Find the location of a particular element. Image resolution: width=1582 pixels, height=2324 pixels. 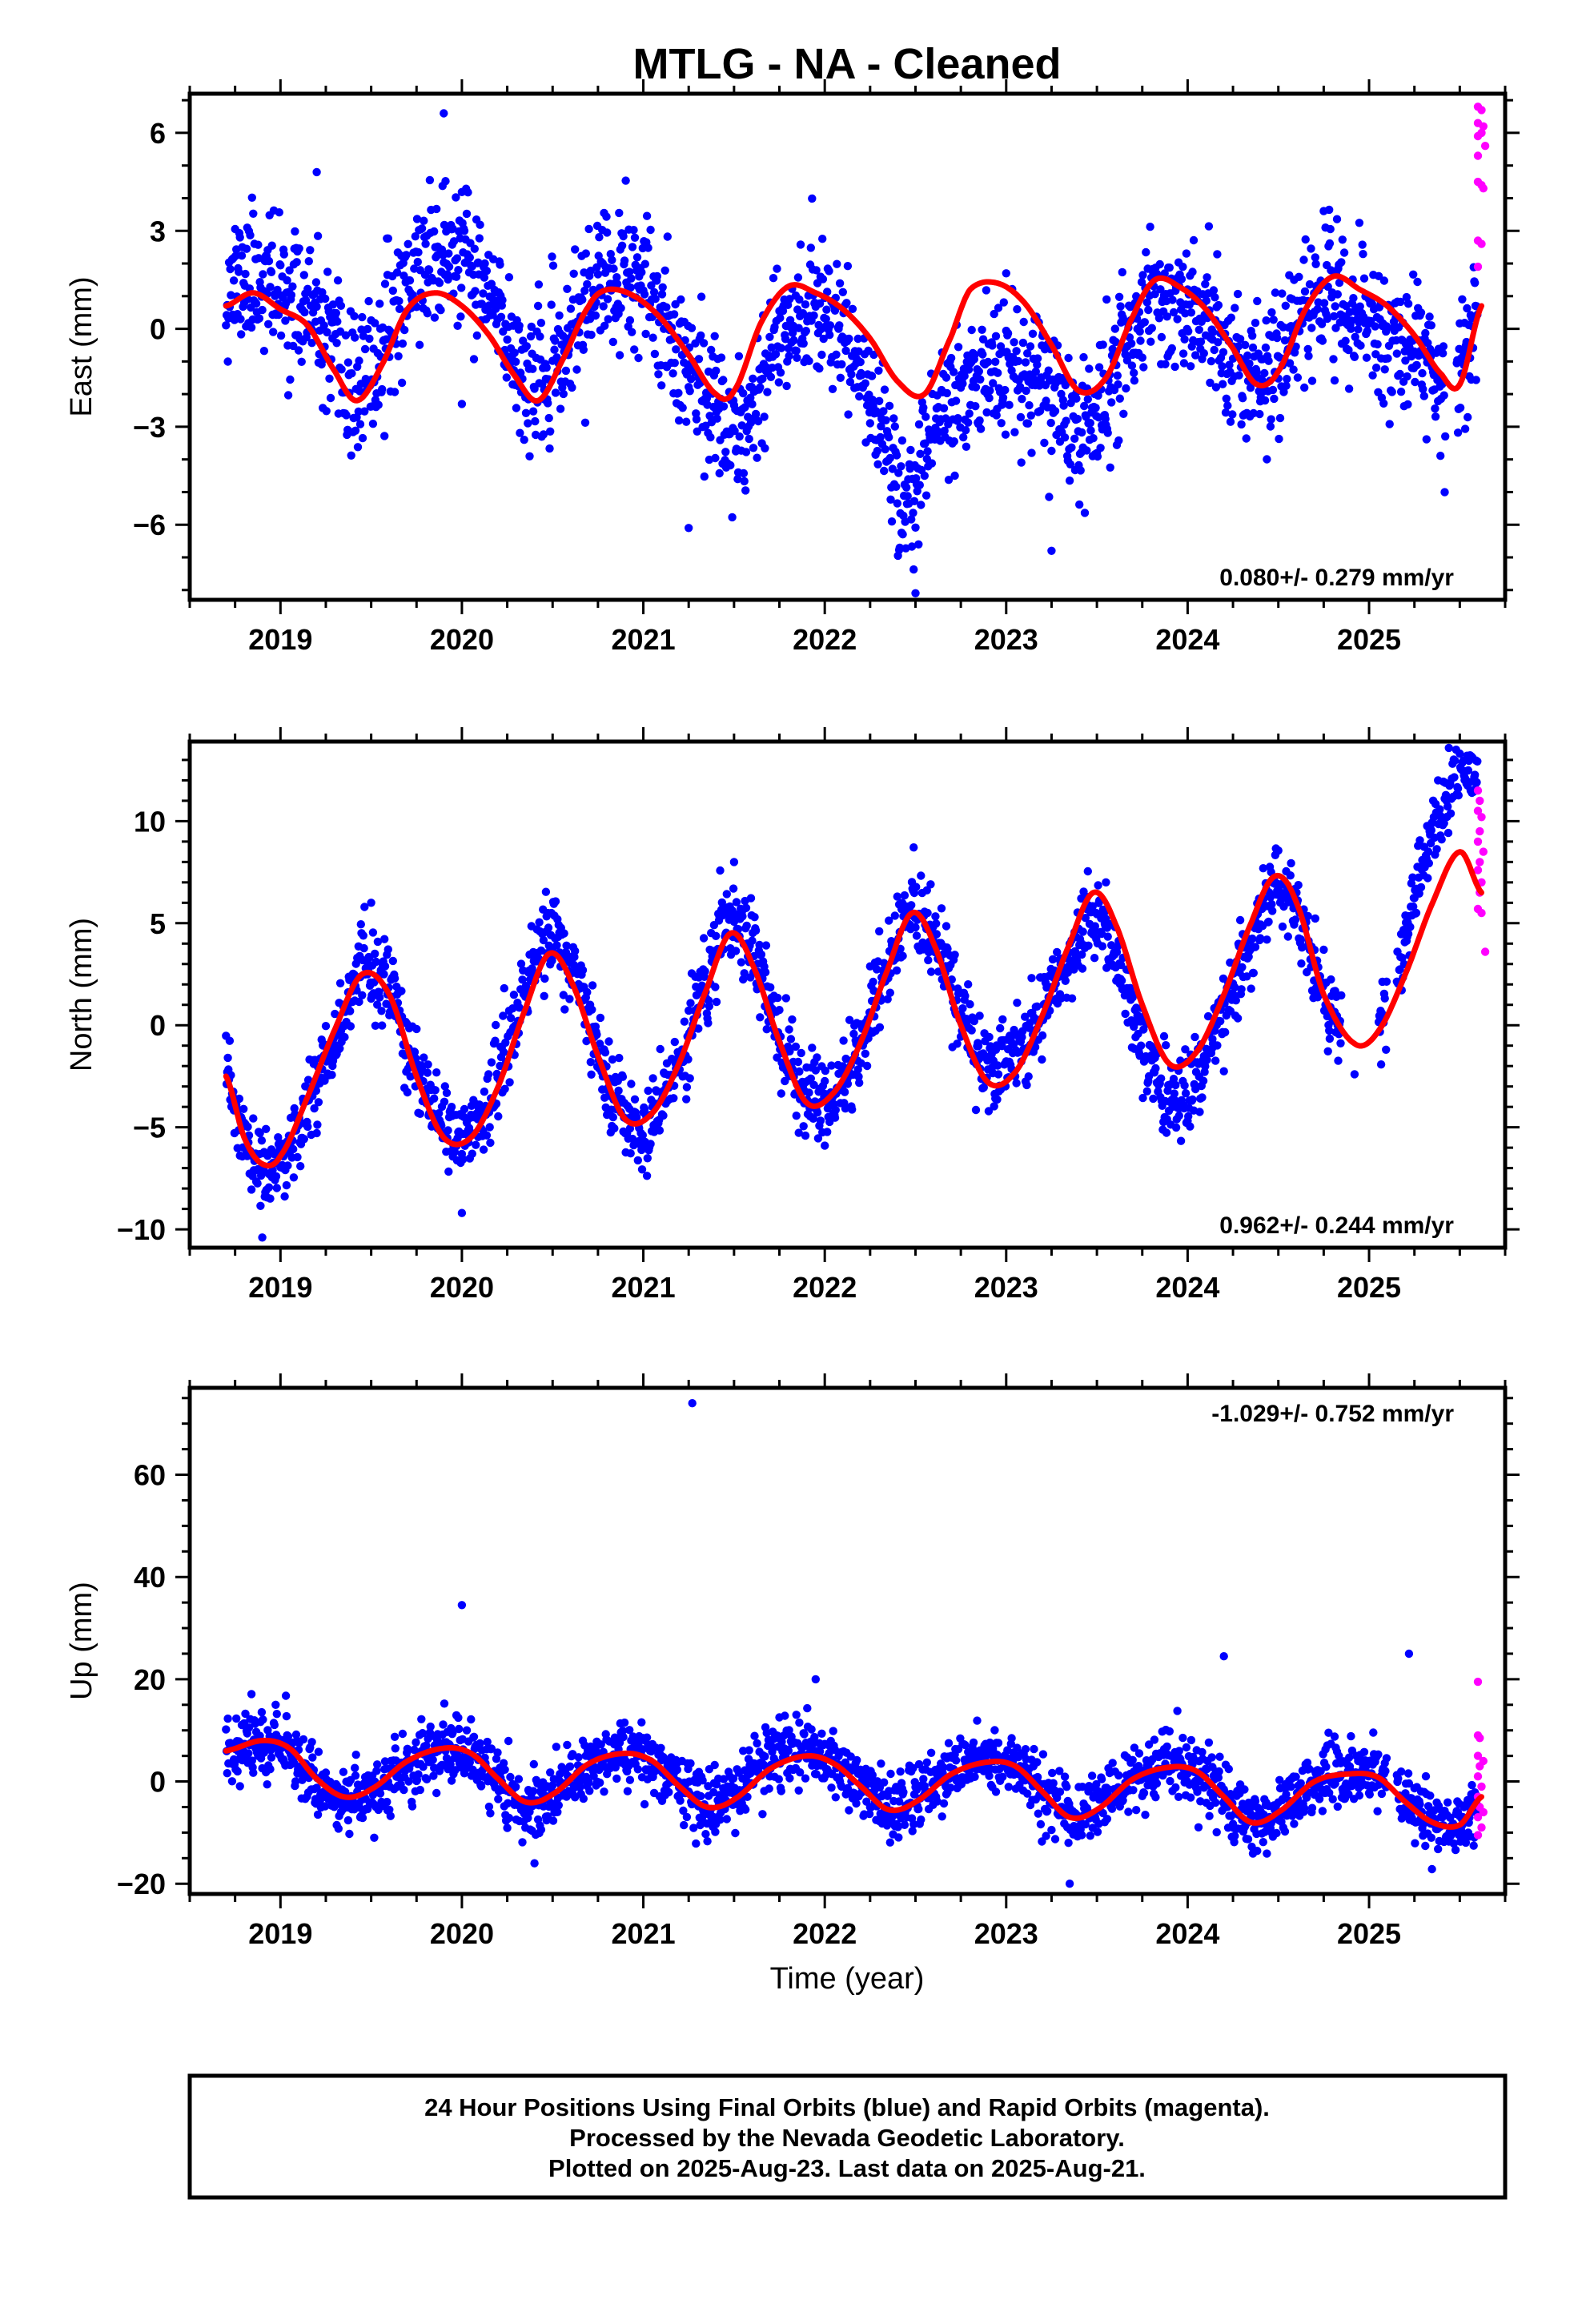

east-rapid-point is located at coordinates (1478, 155).